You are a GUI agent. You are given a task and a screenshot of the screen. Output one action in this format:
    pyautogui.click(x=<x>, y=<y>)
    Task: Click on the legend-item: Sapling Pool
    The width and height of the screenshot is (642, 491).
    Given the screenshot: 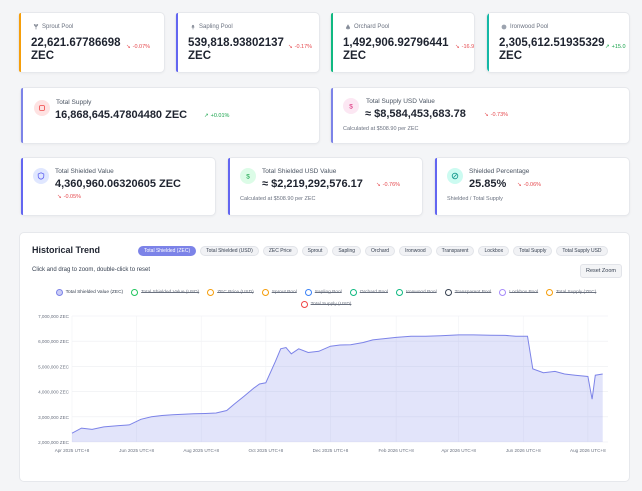 What is the action you would take?
    pyautogui.click(x=323, y=292)
    